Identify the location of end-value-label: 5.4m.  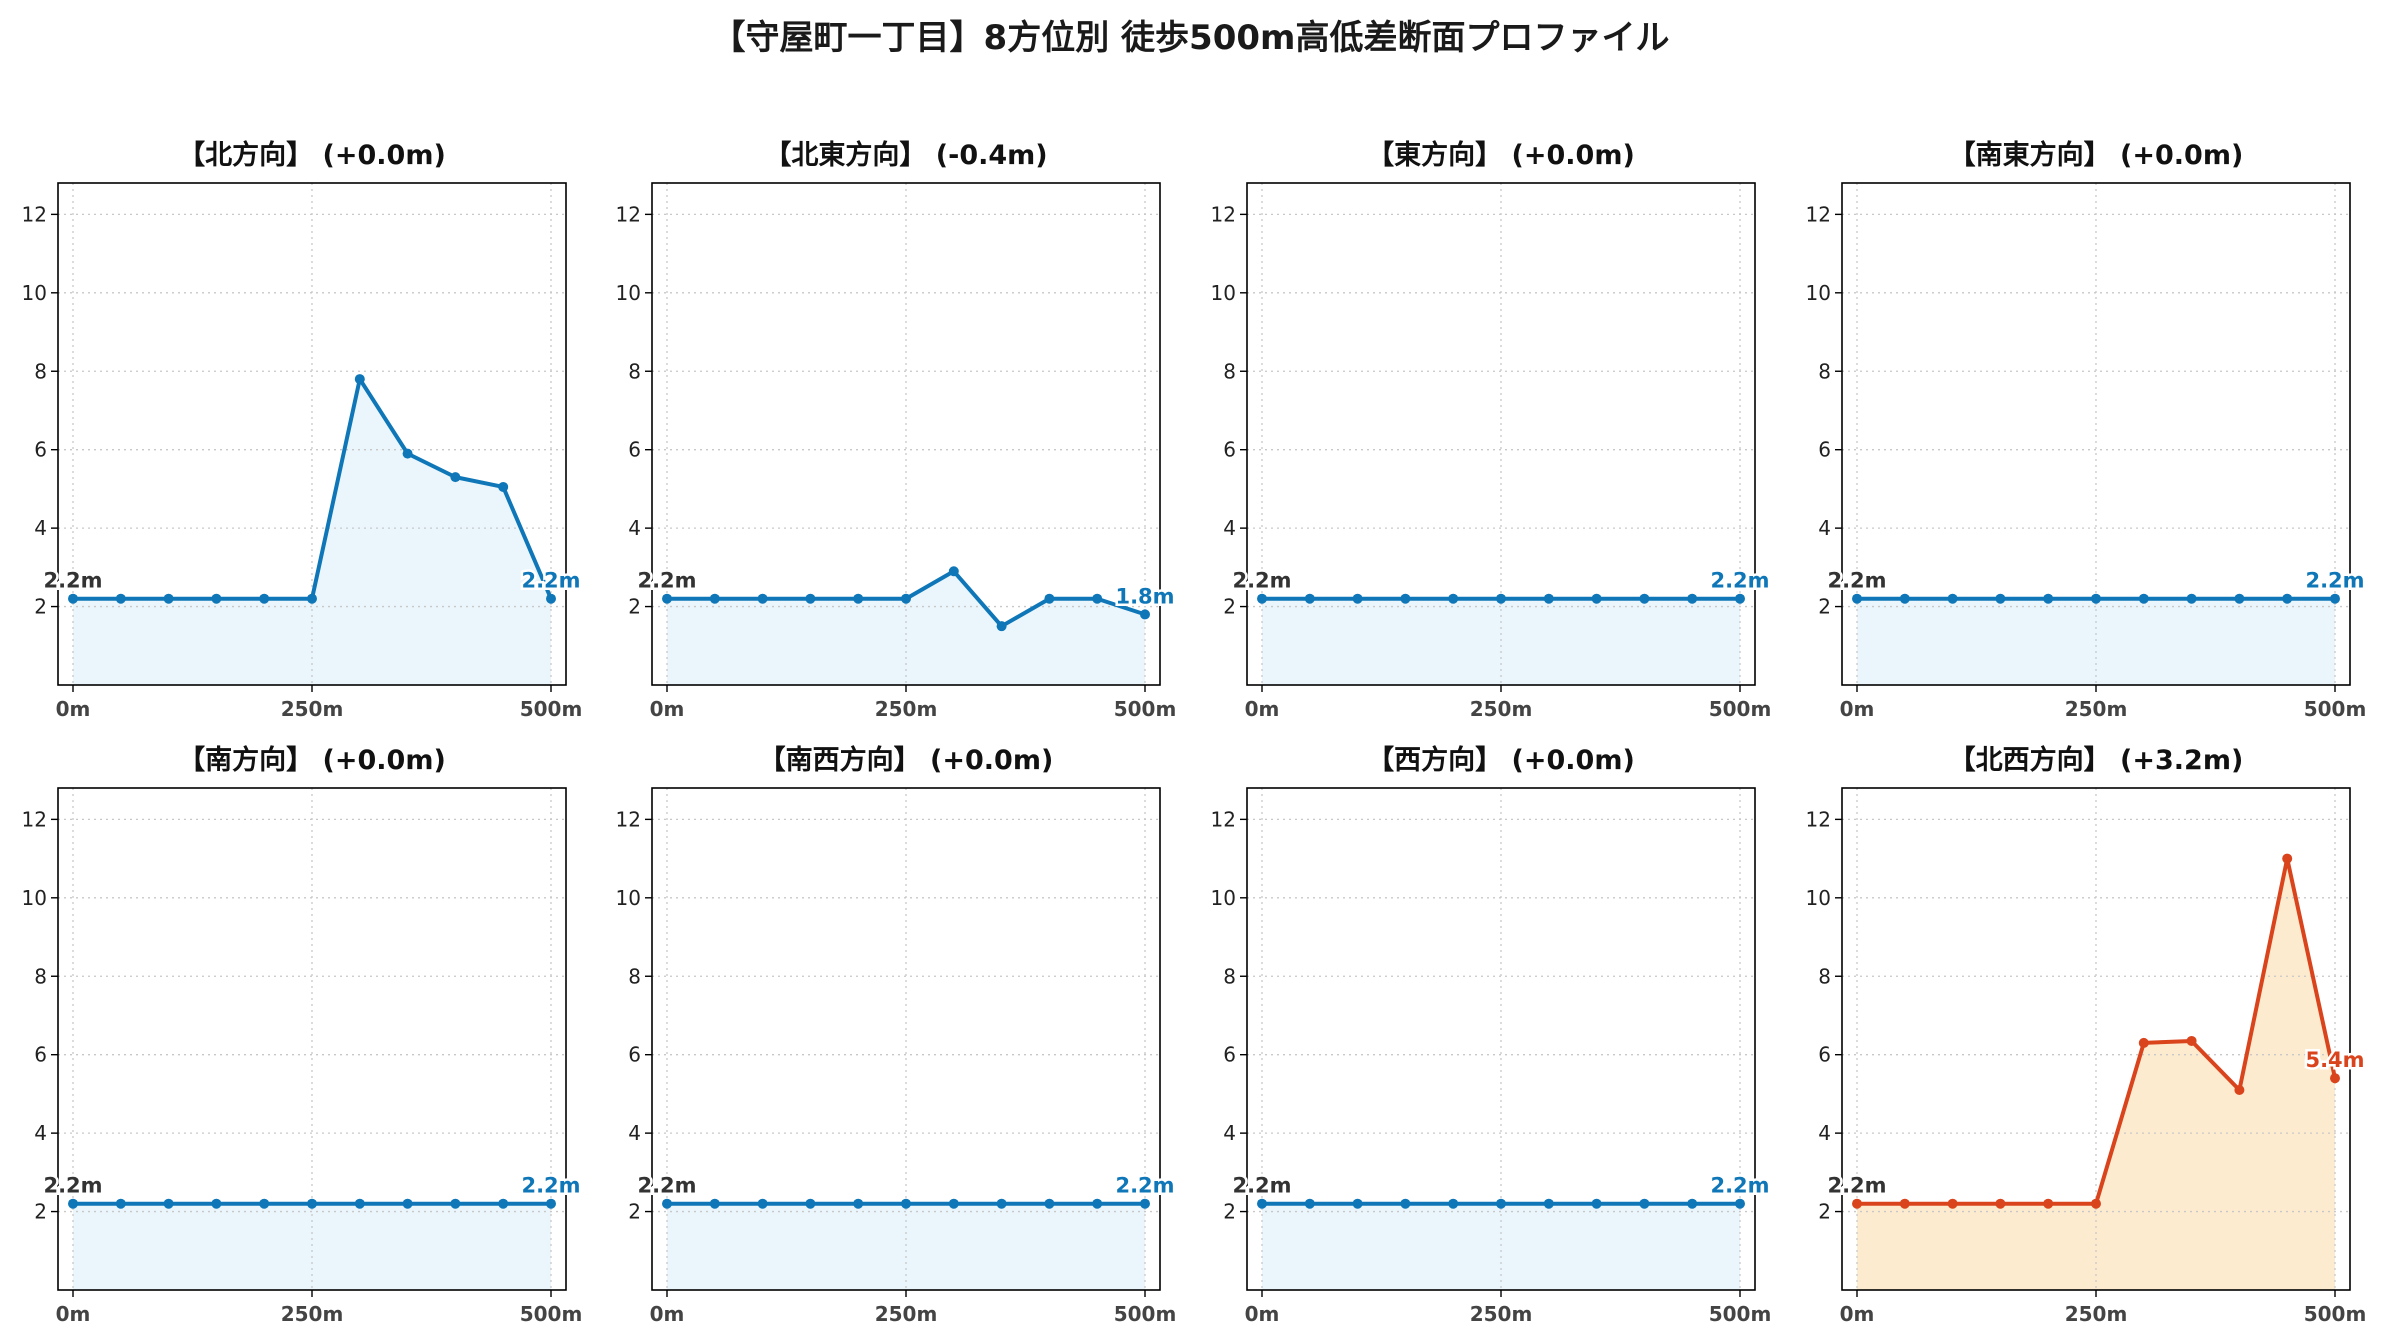
(2334, 1060).